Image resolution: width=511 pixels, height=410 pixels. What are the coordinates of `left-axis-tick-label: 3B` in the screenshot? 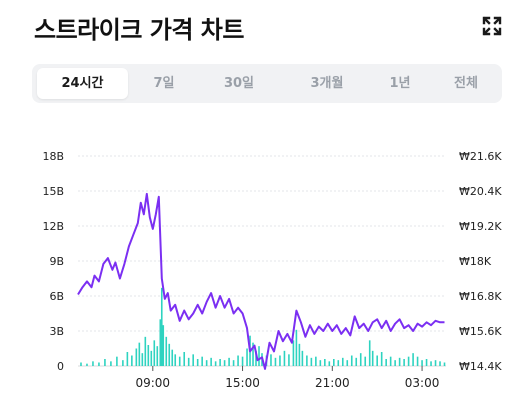 It's located at (56, 331).